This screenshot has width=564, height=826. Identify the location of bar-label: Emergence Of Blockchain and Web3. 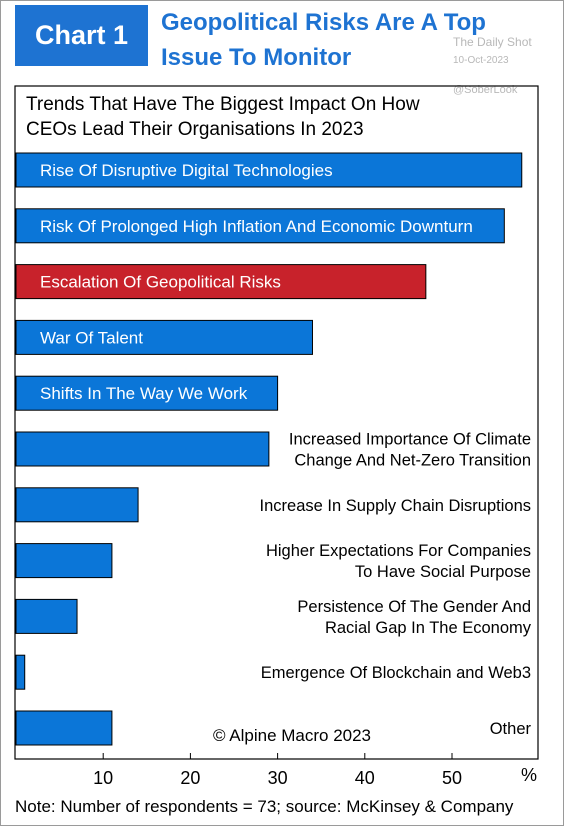
(396, 673).